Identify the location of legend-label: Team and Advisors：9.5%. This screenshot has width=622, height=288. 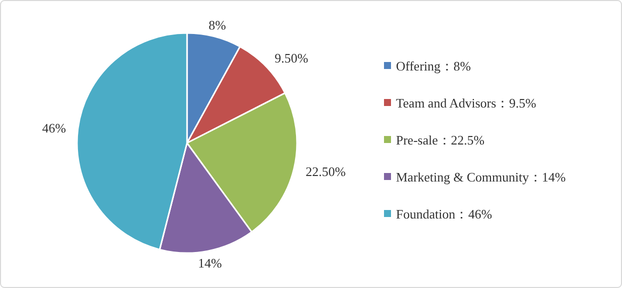
(466, 103).